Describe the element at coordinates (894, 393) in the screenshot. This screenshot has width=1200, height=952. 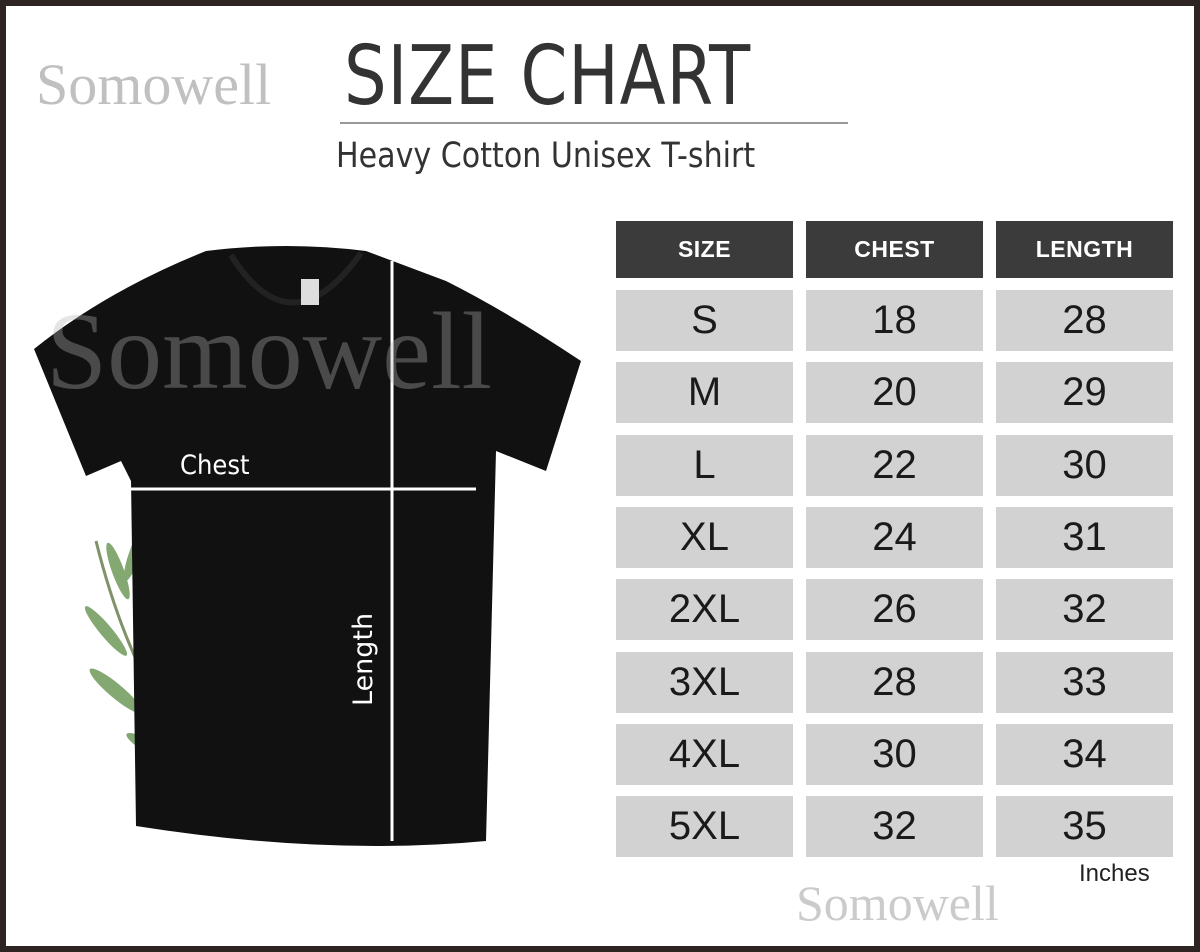
I see `chest-cell: 20` at that location.